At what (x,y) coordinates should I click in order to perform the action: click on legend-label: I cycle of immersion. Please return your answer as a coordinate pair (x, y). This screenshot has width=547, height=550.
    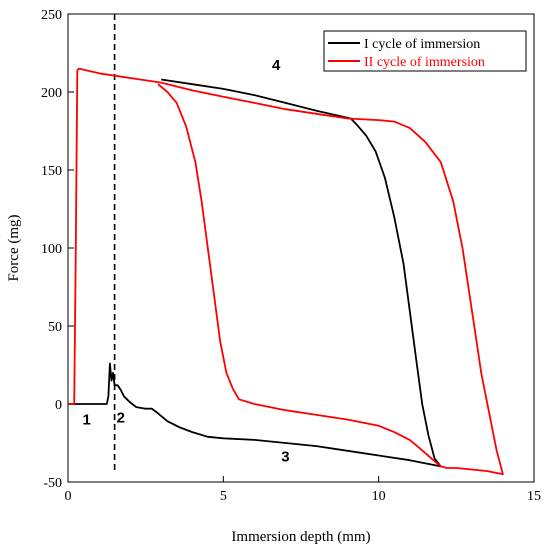
    Looking at the image, I should click on (422, 44).